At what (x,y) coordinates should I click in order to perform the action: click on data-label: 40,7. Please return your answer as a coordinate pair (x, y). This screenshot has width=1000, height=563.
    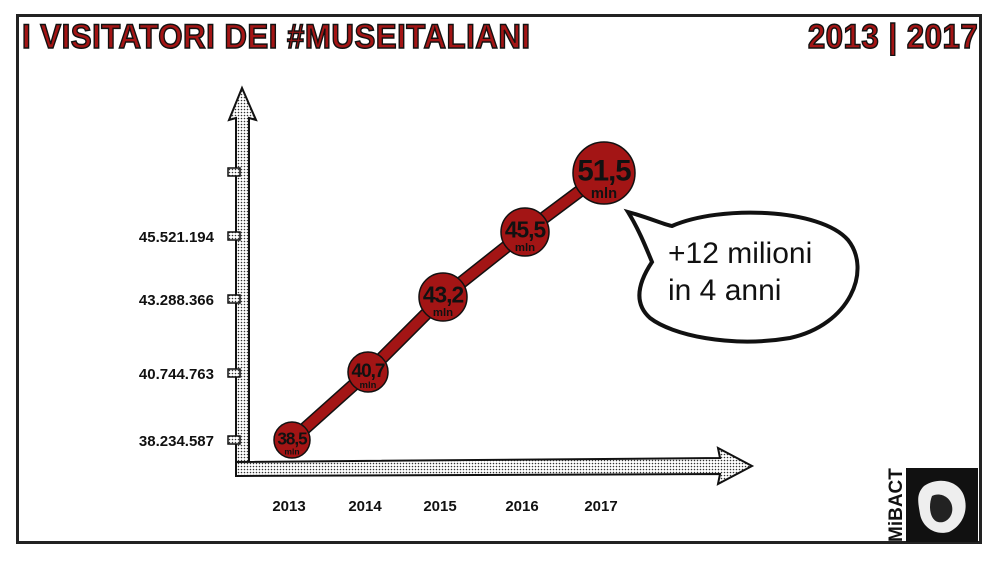
    Looking at the image, I should click on (368, 371).